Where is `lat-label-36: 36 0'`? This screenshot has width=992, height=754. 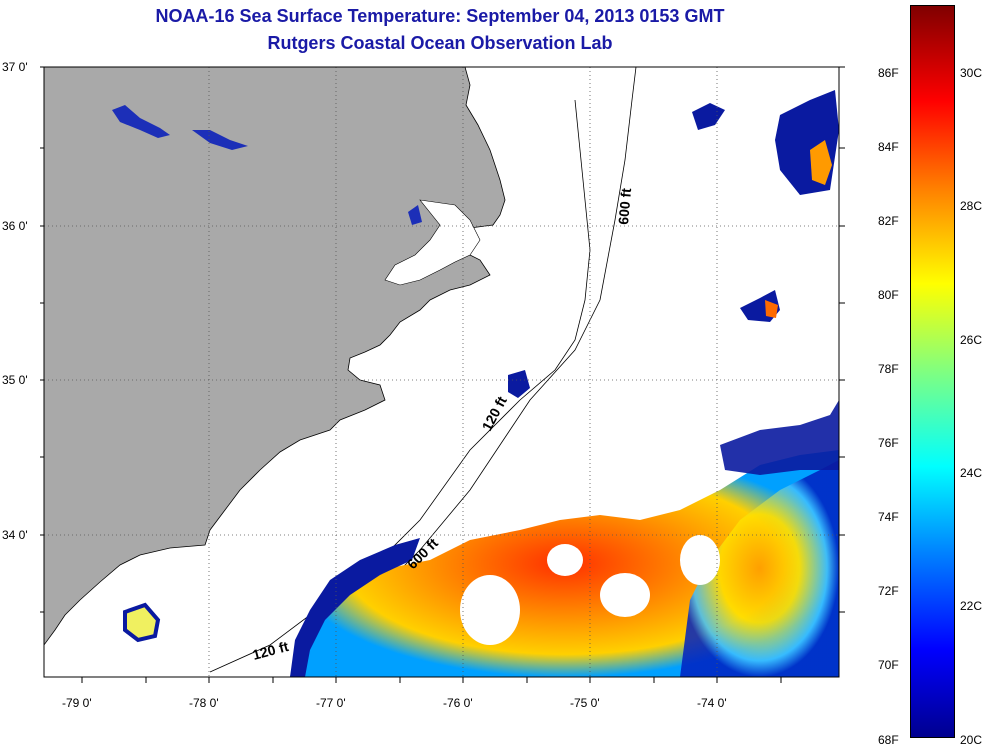 lat-label-36: 36 0' is located at coordinates (15, 226).